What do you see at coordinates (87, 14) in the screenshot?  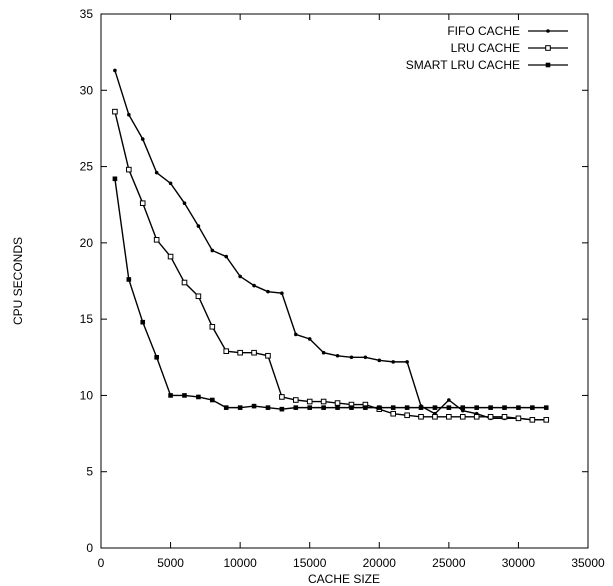 I see `y-tick-label: 35` at bounding box center [87, 14].